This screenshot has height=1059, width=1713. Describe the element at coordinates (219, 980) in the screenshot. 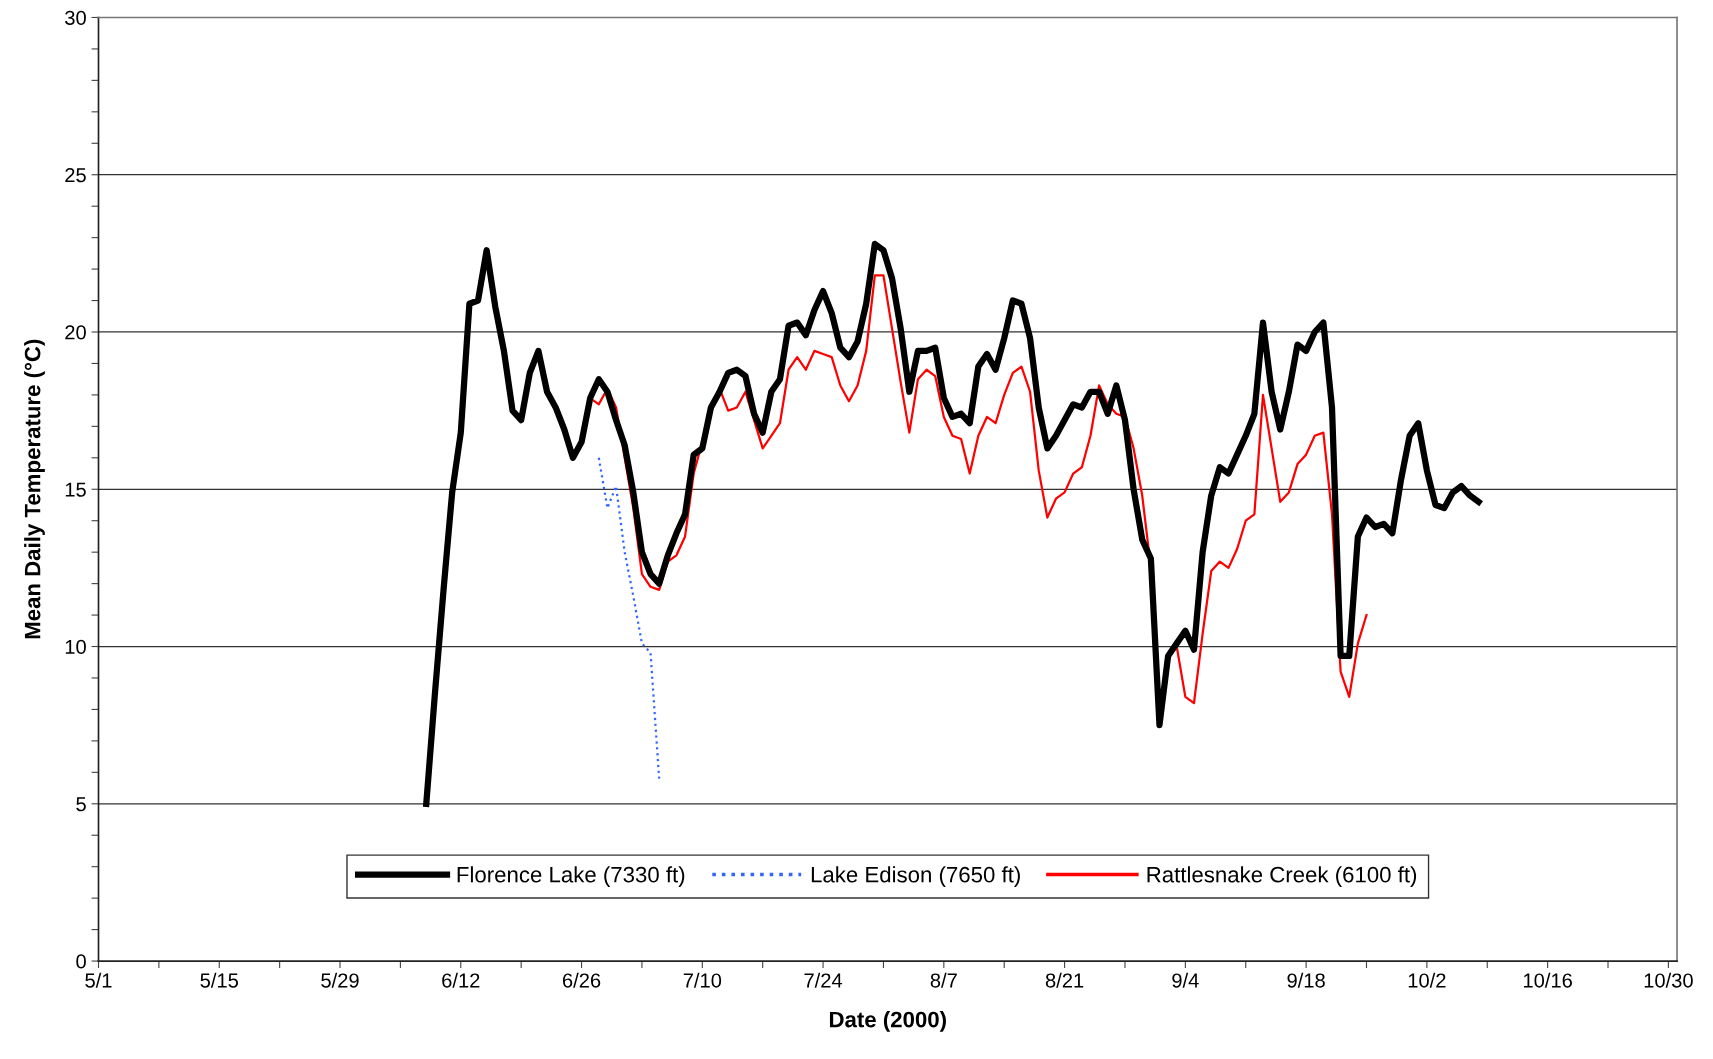

I see `x-tick-label: 5/15` at that location.